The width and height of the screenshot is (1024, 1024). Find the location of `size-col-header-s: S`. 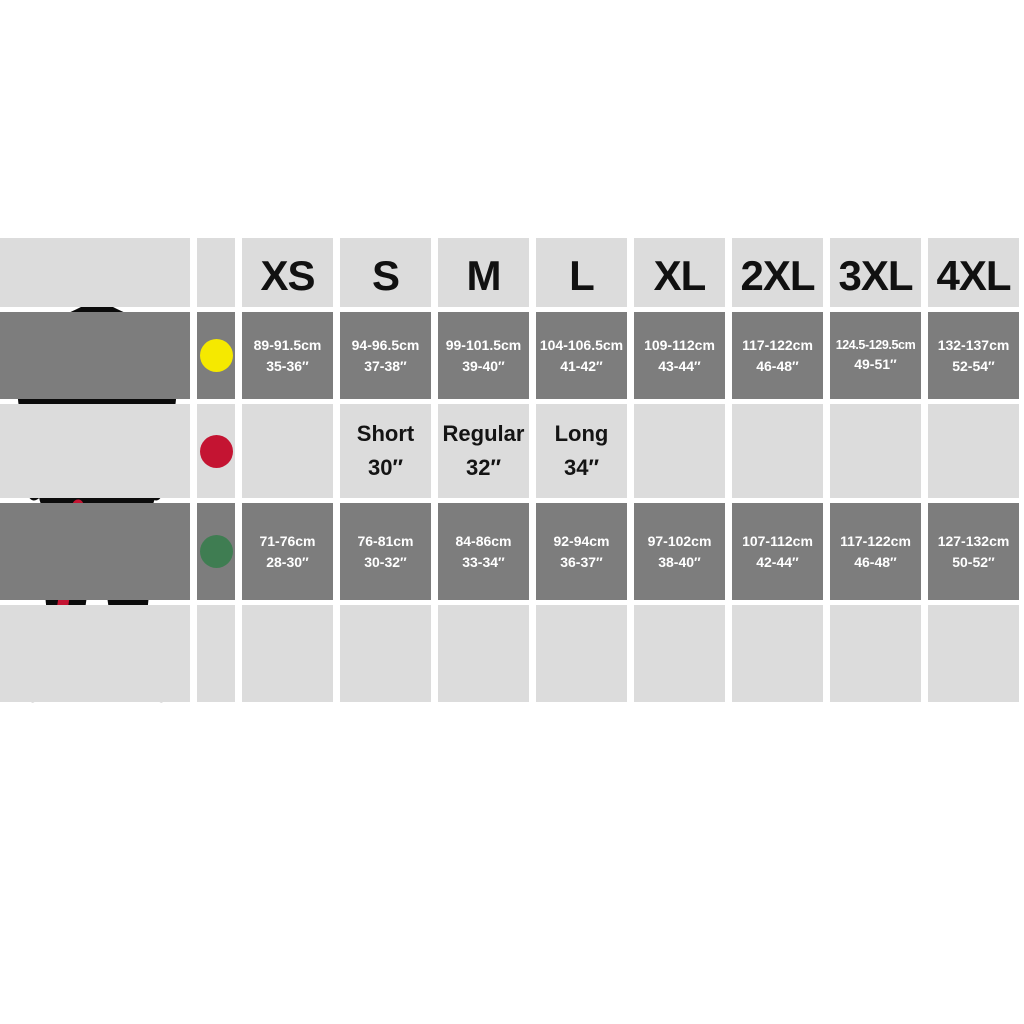

size-col-header-s: S is located at coordinates (385, 272).